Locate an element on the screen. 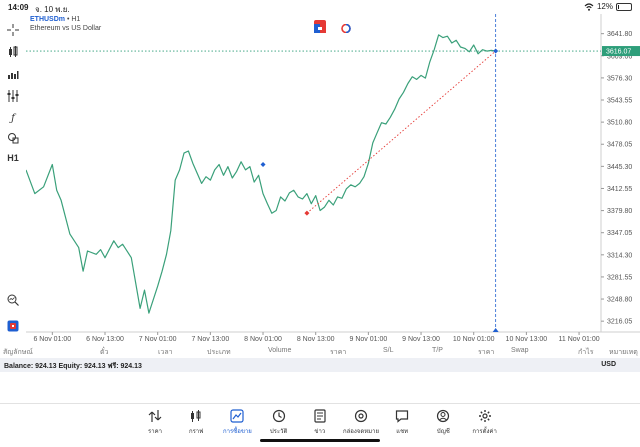 This screenshot has height=447, width=640. current-price-tag is located at coordinates (621, 51).